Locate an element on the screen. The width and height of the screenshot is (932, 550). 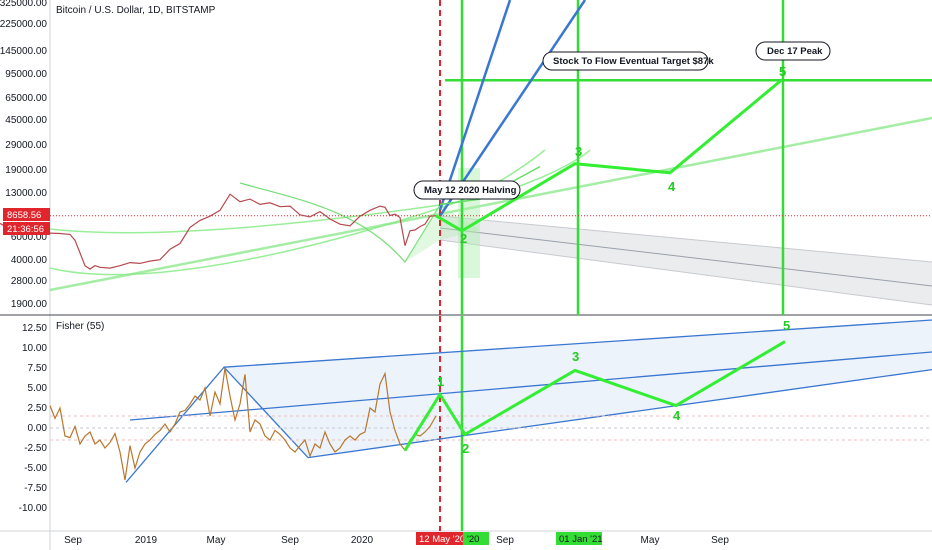
price-y-tick: 1900.00 is located at coordinates (29, 304).